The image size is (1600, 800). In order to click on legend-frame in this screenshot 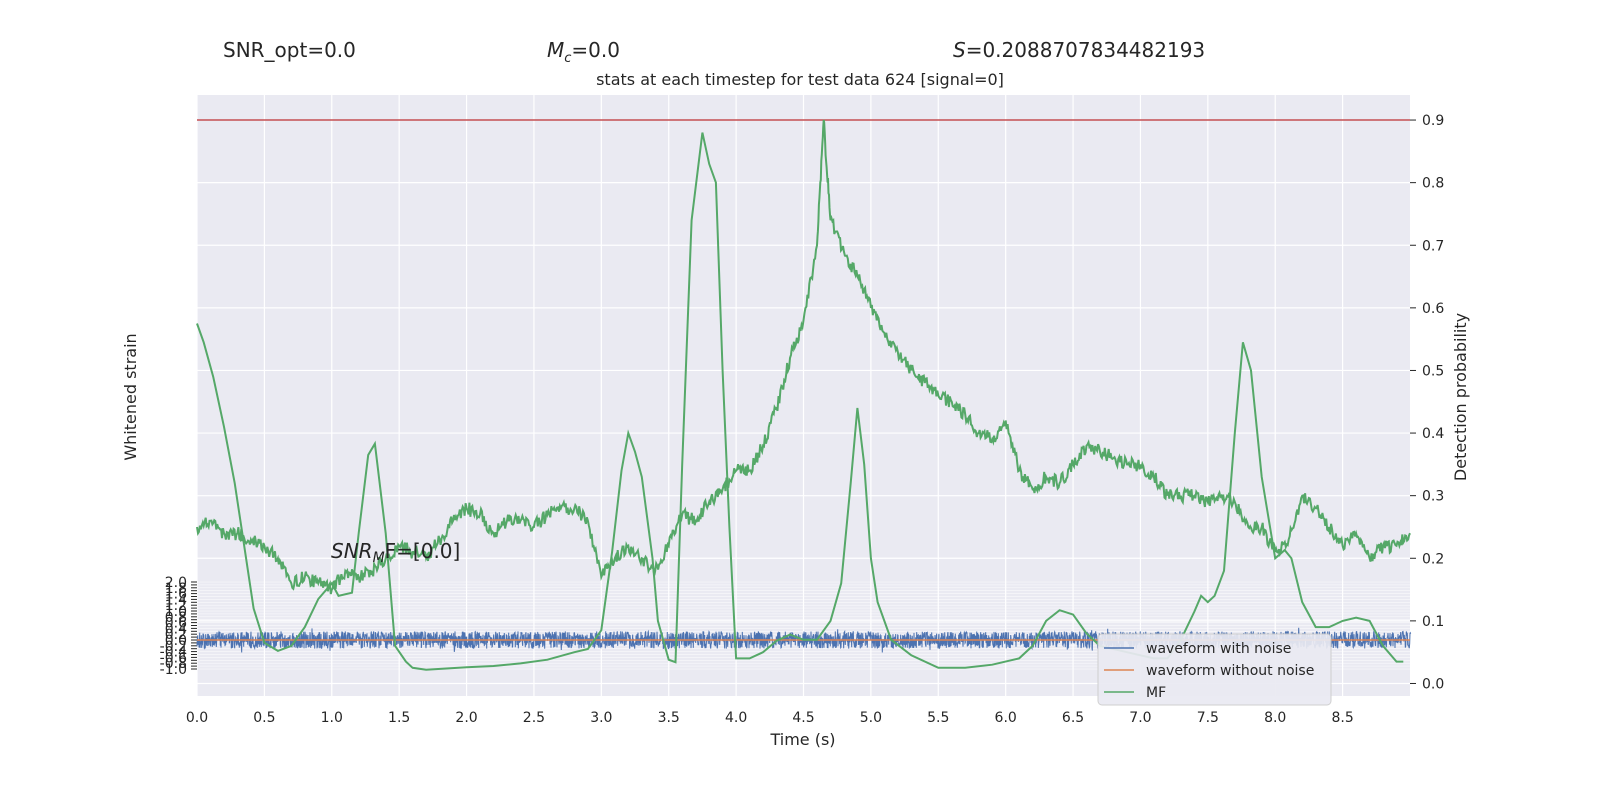, I will do `click(1214, 669)`.